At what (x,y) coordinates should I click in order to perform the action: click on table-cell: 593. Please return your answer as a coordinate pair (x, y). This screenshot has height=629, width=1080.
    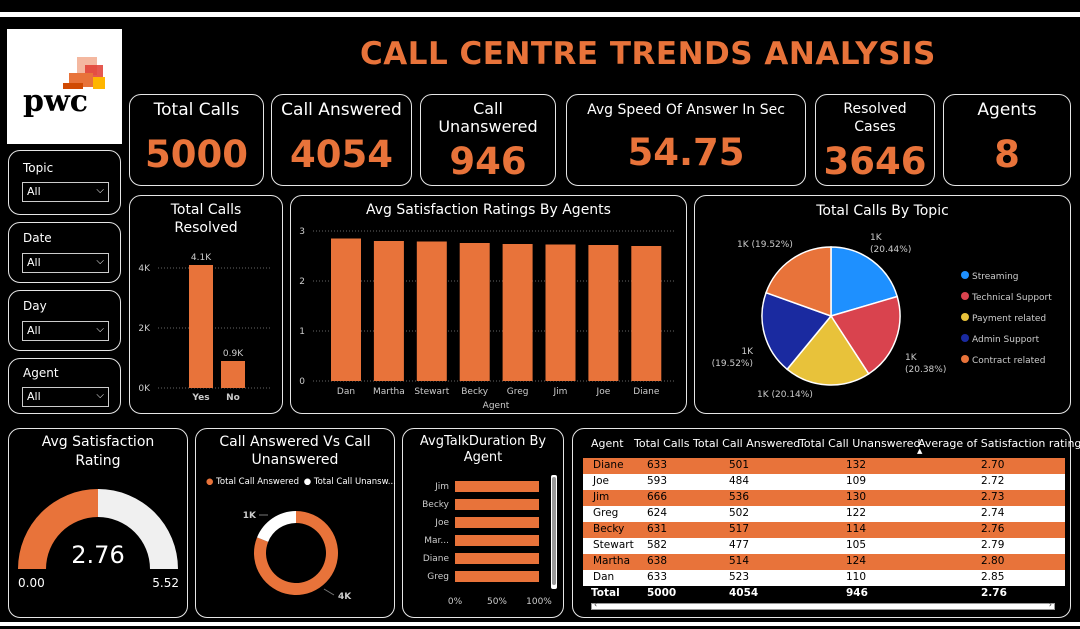
    Looking at the image, I should click on (657, 481).